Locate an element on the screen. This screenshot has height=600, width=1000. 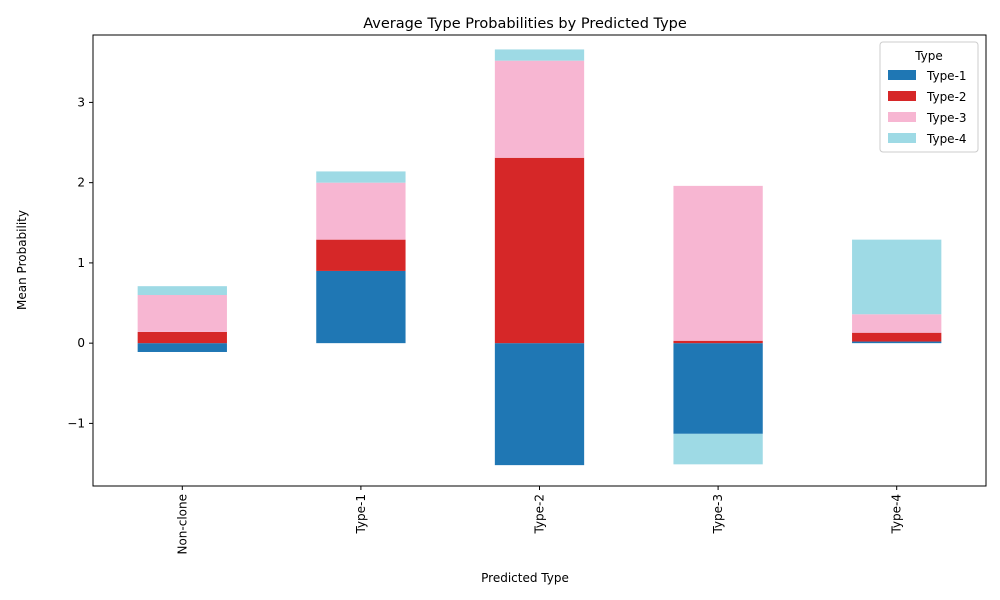
x-tick-label: Type-3 is located at coordinates (718, 514).